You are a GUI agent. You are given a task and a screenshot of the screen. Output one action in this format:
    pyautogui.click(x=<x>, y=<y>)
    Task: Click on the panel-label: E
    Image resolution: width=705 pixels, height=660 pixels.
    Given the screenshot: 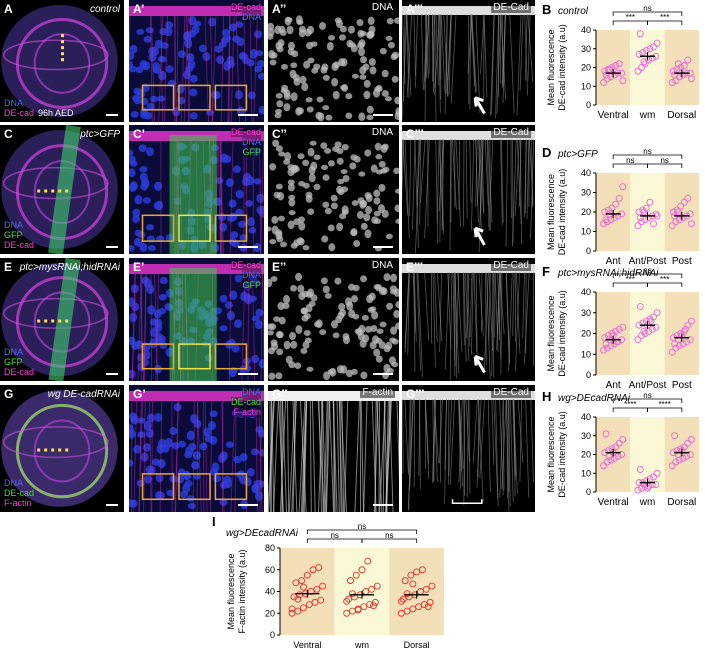 What is the action you would take?
    pyautogui.click(x=8, y=267)
    